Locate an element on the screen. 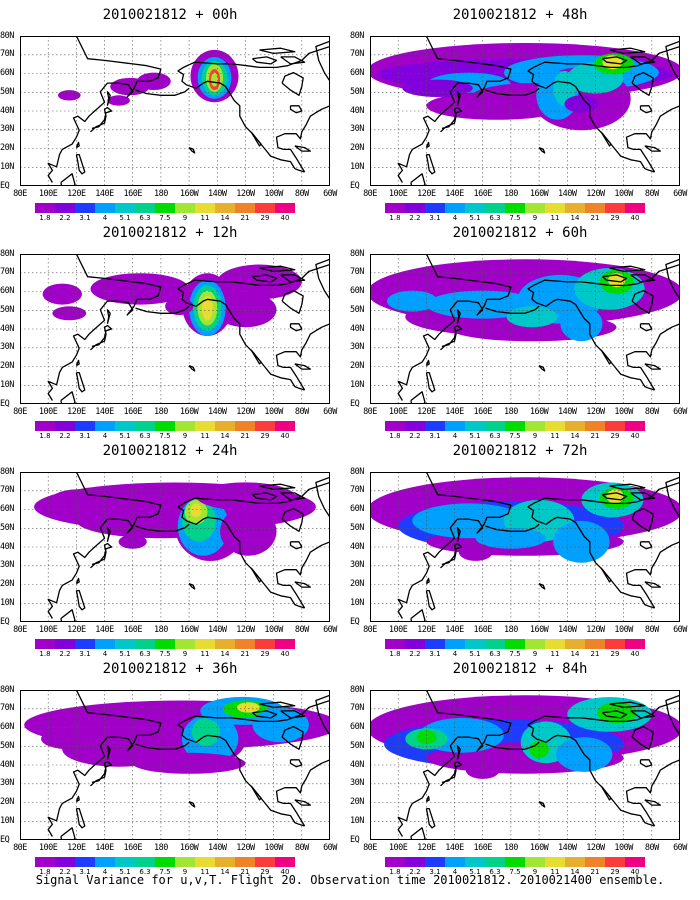 Image resolution: width=700 pixels, height=900 pixels. colorbar-tick-label: 4 is located at coordinates (455, 218).